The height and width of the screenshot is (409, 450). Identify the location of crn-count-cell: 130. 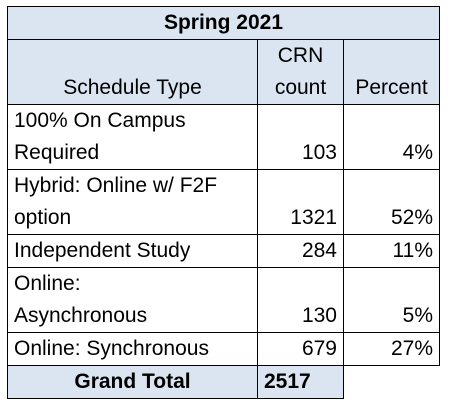
(300, 300).